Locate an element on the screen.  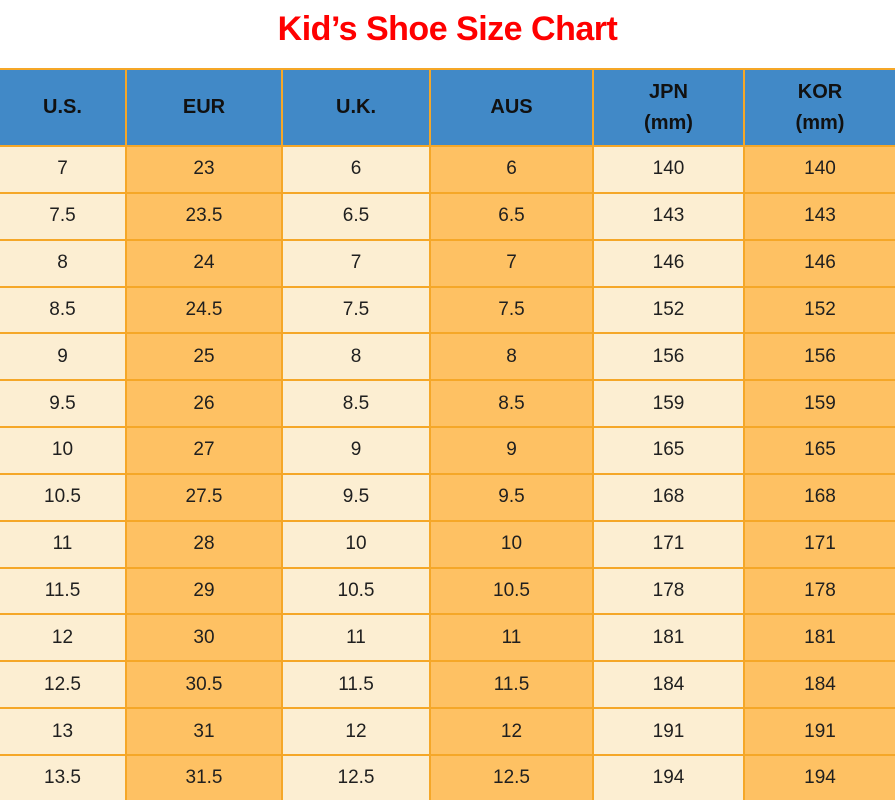
table-row: 8.5 24.5 7.5 7.5 152 152 is located at coordinates (447, 310).